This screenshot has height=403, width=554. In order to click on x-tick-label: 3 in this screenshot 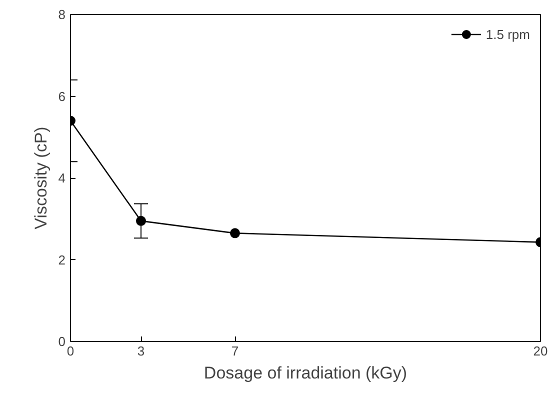, I will do `click(141, 351)`.